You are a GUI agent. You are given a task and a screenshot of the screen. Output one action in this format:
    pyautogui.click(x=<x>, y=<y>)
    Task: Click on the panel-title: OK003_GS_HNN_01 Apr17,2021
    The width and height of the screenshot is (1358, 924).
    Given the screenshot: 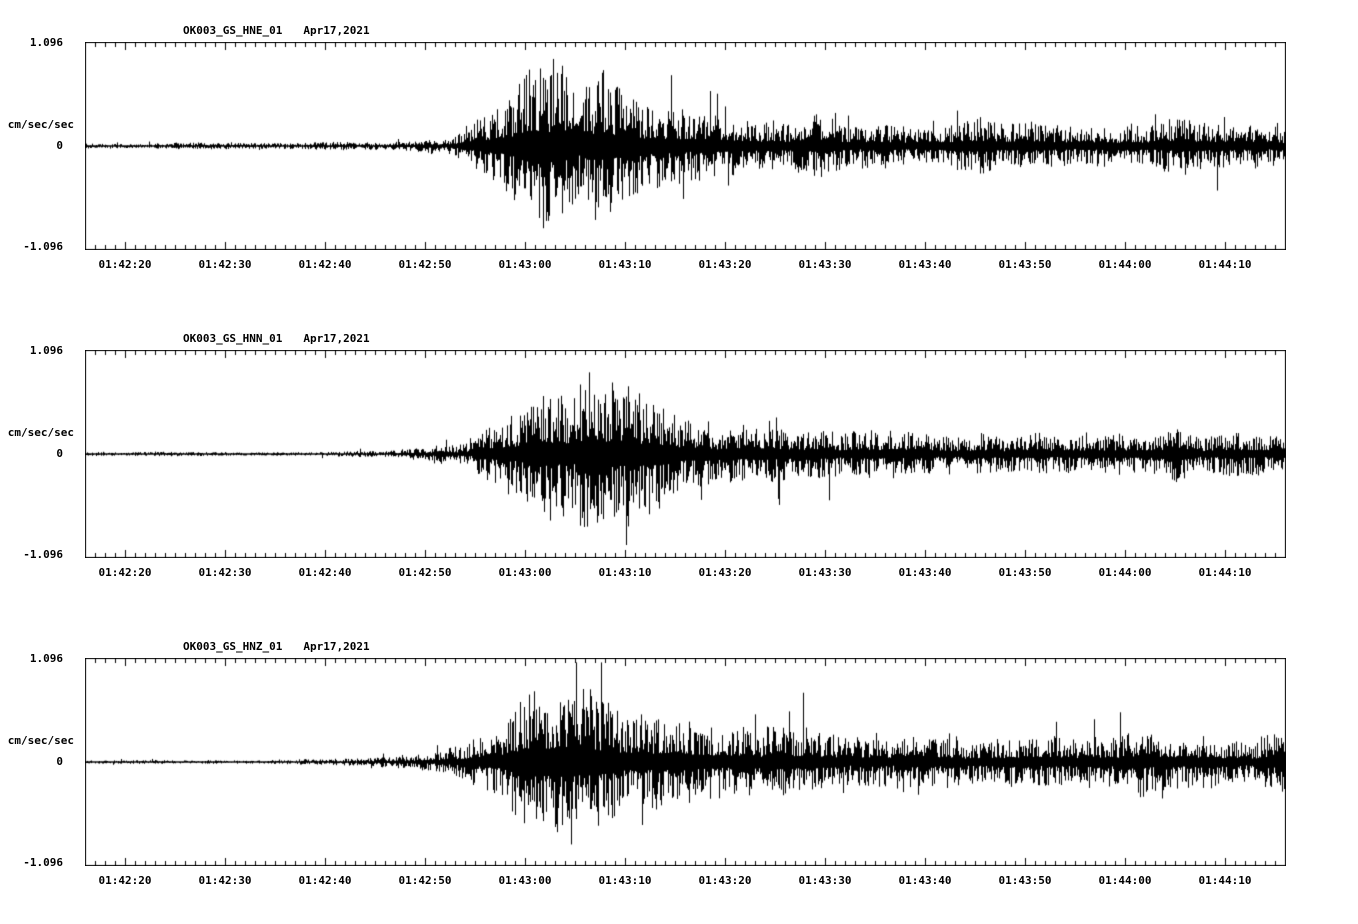 What is the action you would take?
    pyautogui.click(x=276, y=338)
    